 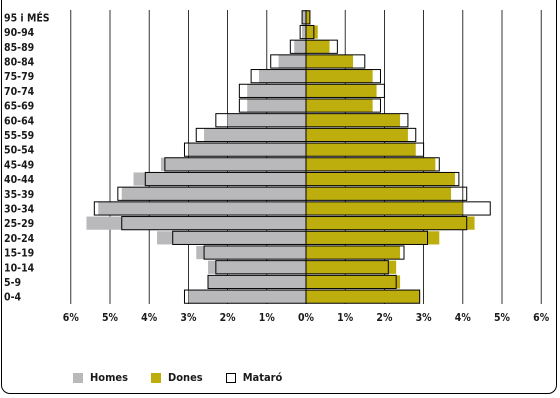 I want to click on y-tick-label: 70-74, so click(x=19, y=92).